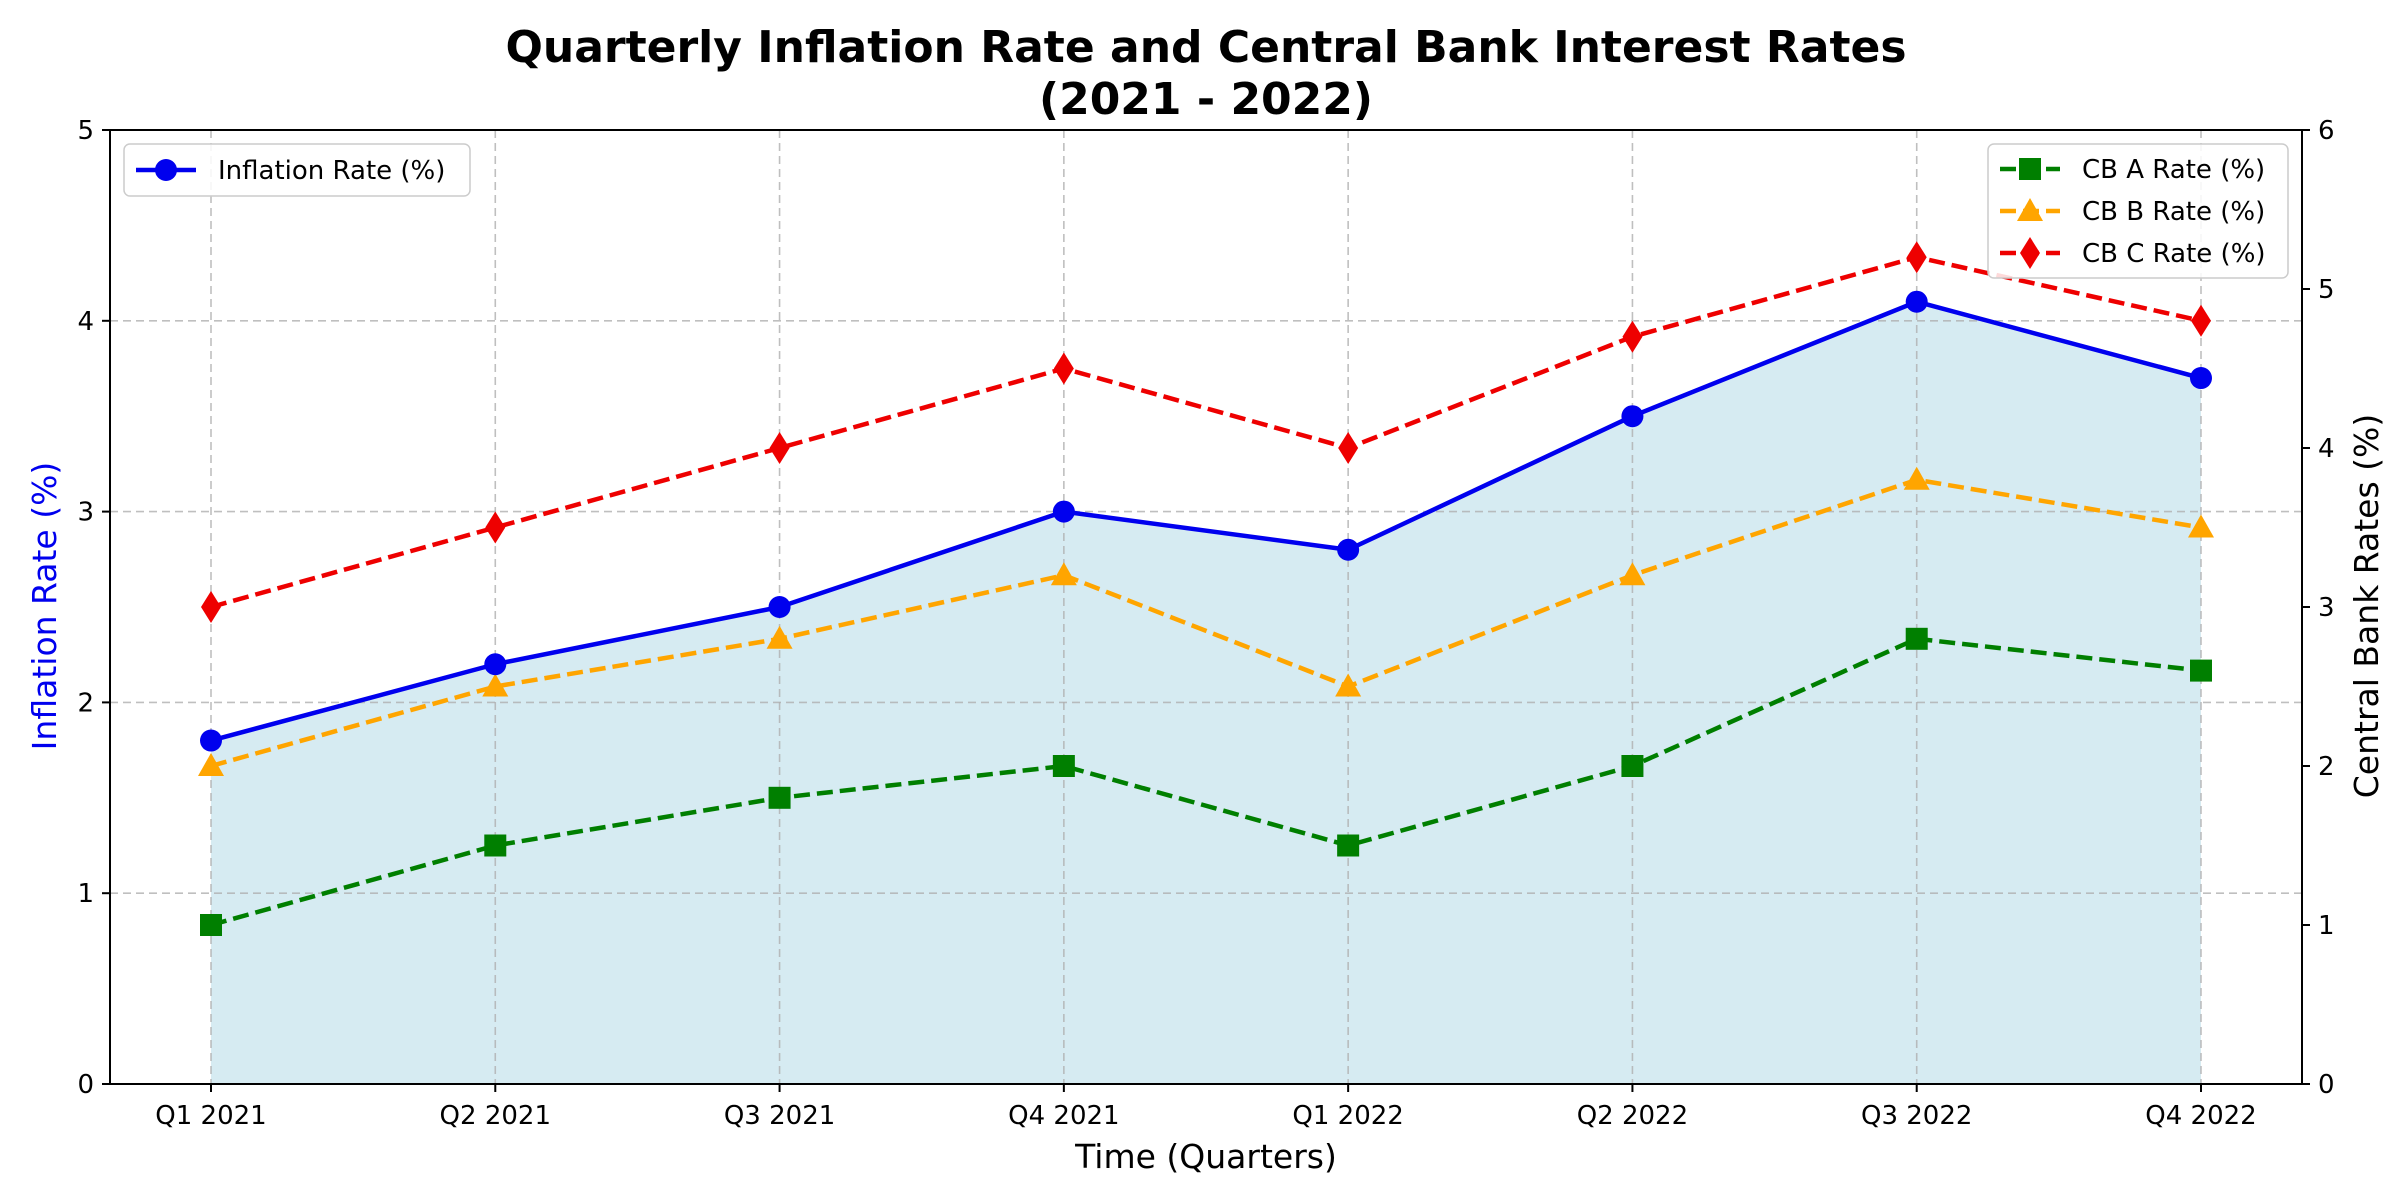 This screenshot has height=1200, width=2400. I want to click on x-tick-label: Q1 2021, so click(210, 1116).